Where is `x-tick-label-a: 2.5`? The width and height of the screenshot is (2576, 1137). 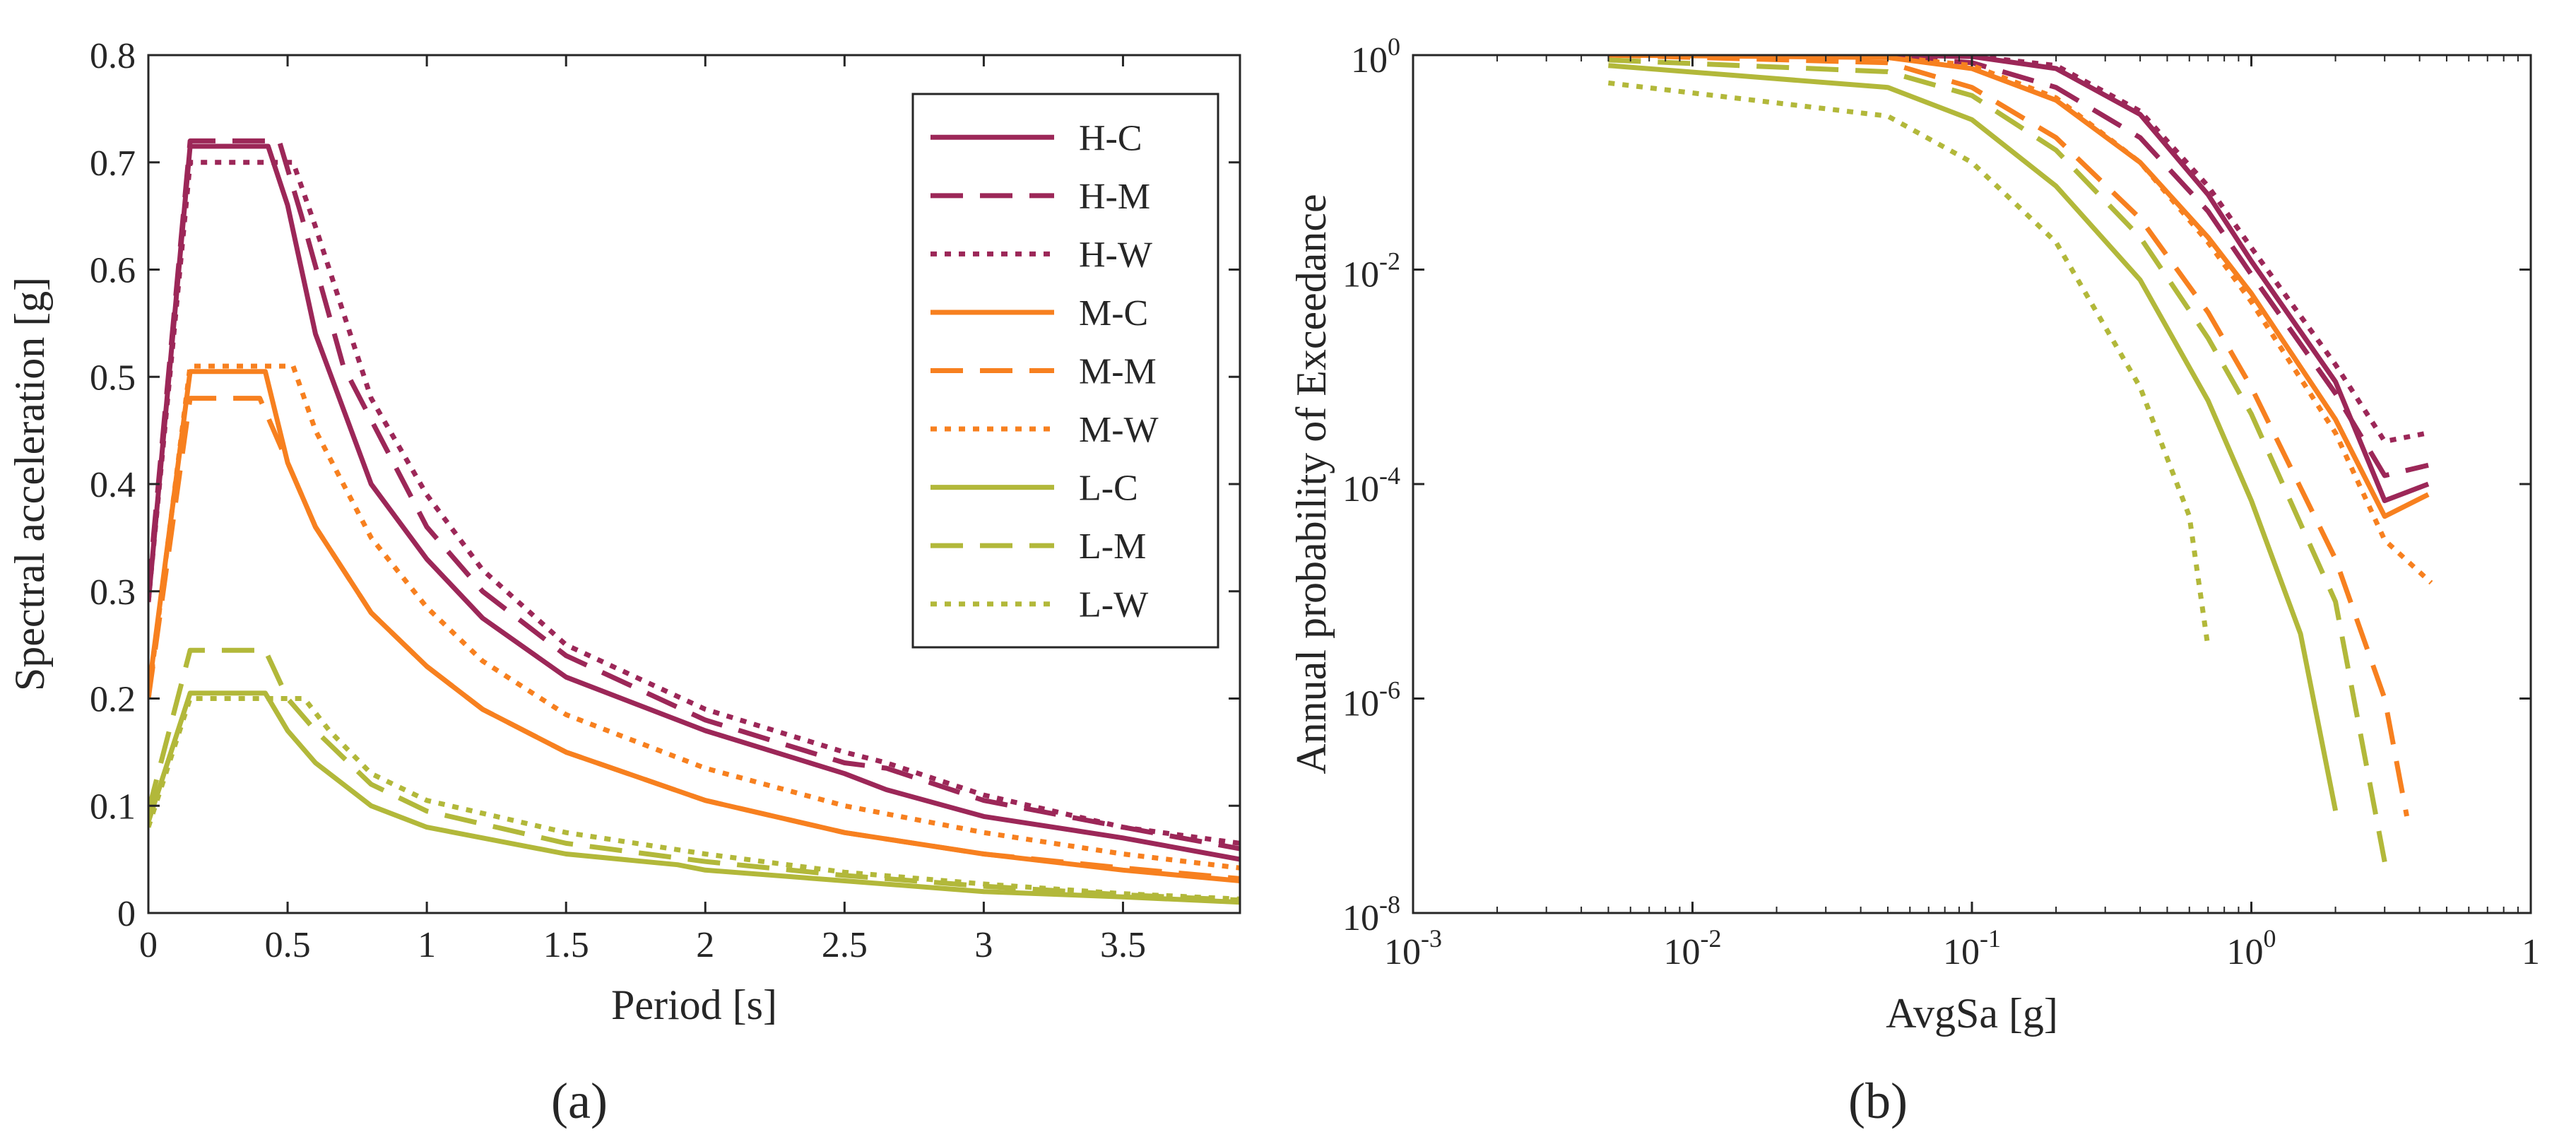 x-tick-label-a: 2.5 is located at coordinates (845, 945).